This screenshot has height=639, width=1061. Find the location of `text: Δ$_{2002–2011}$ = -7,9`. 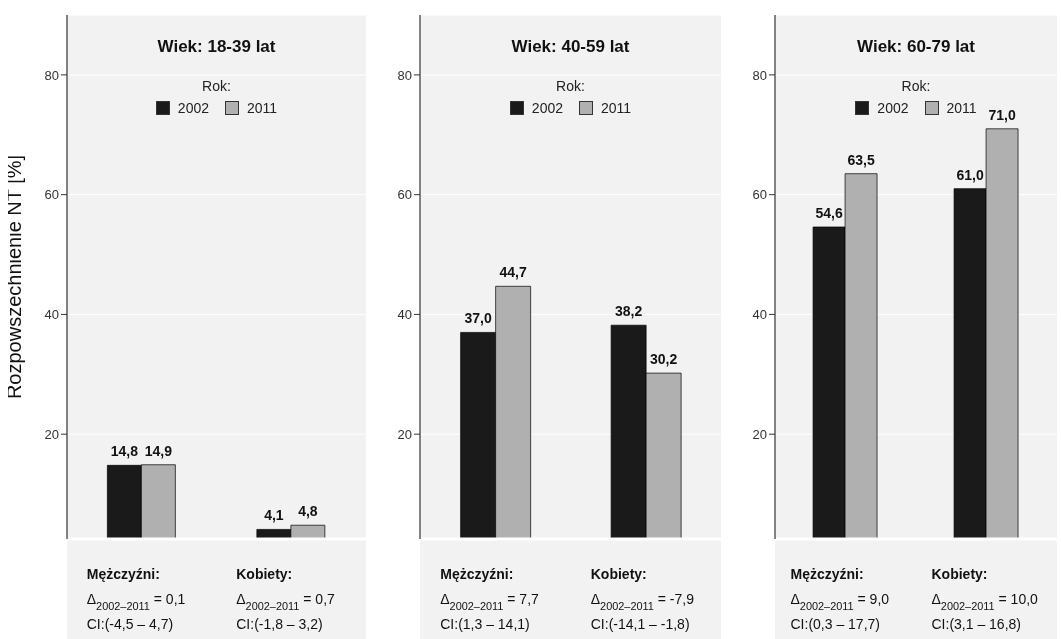

text: Δ$_{2002–2011}$ = -7,9 is located at coordinates (642, 601).